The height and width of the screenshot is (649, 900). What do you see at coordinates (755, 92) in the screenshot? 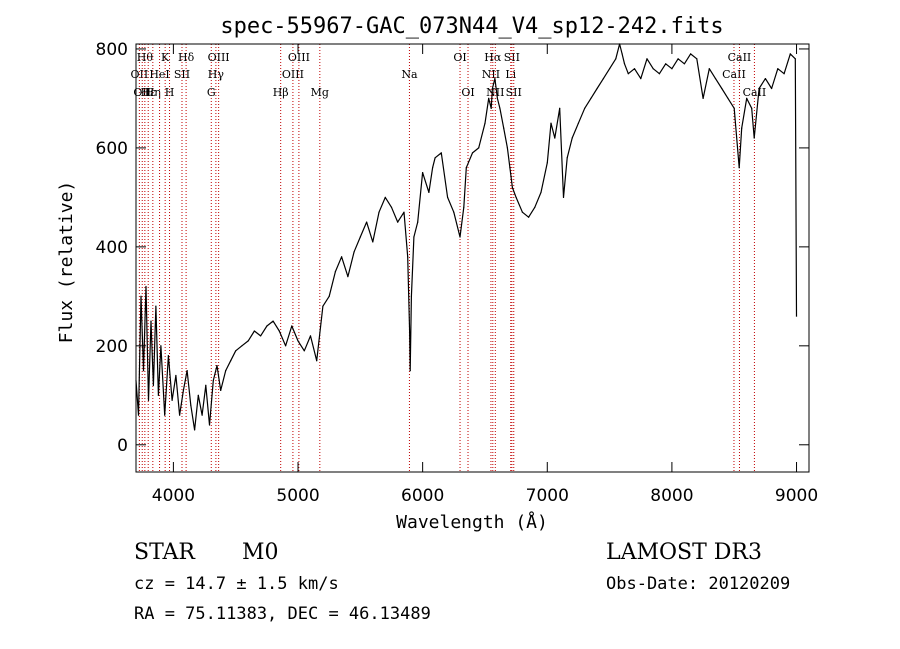
I see `line-marker-label-28: CaII` at bounding box center [755, 92].